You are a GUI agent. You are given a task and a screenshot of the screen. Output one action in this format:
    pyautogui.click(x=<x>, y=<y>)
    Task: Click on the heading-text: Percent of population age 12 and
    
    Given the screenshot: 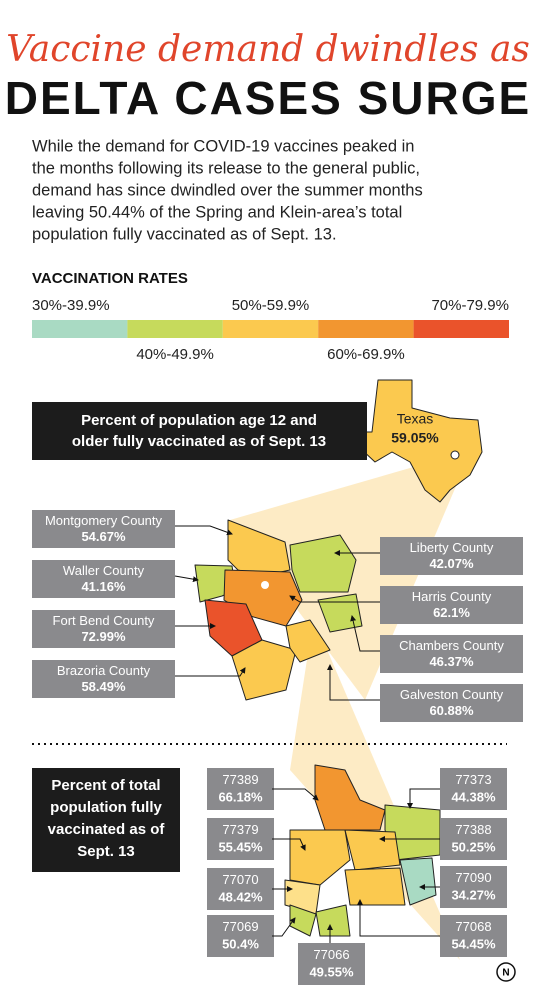 What is the action you would take?
    pyautogui.click(x=199, y=420)
    